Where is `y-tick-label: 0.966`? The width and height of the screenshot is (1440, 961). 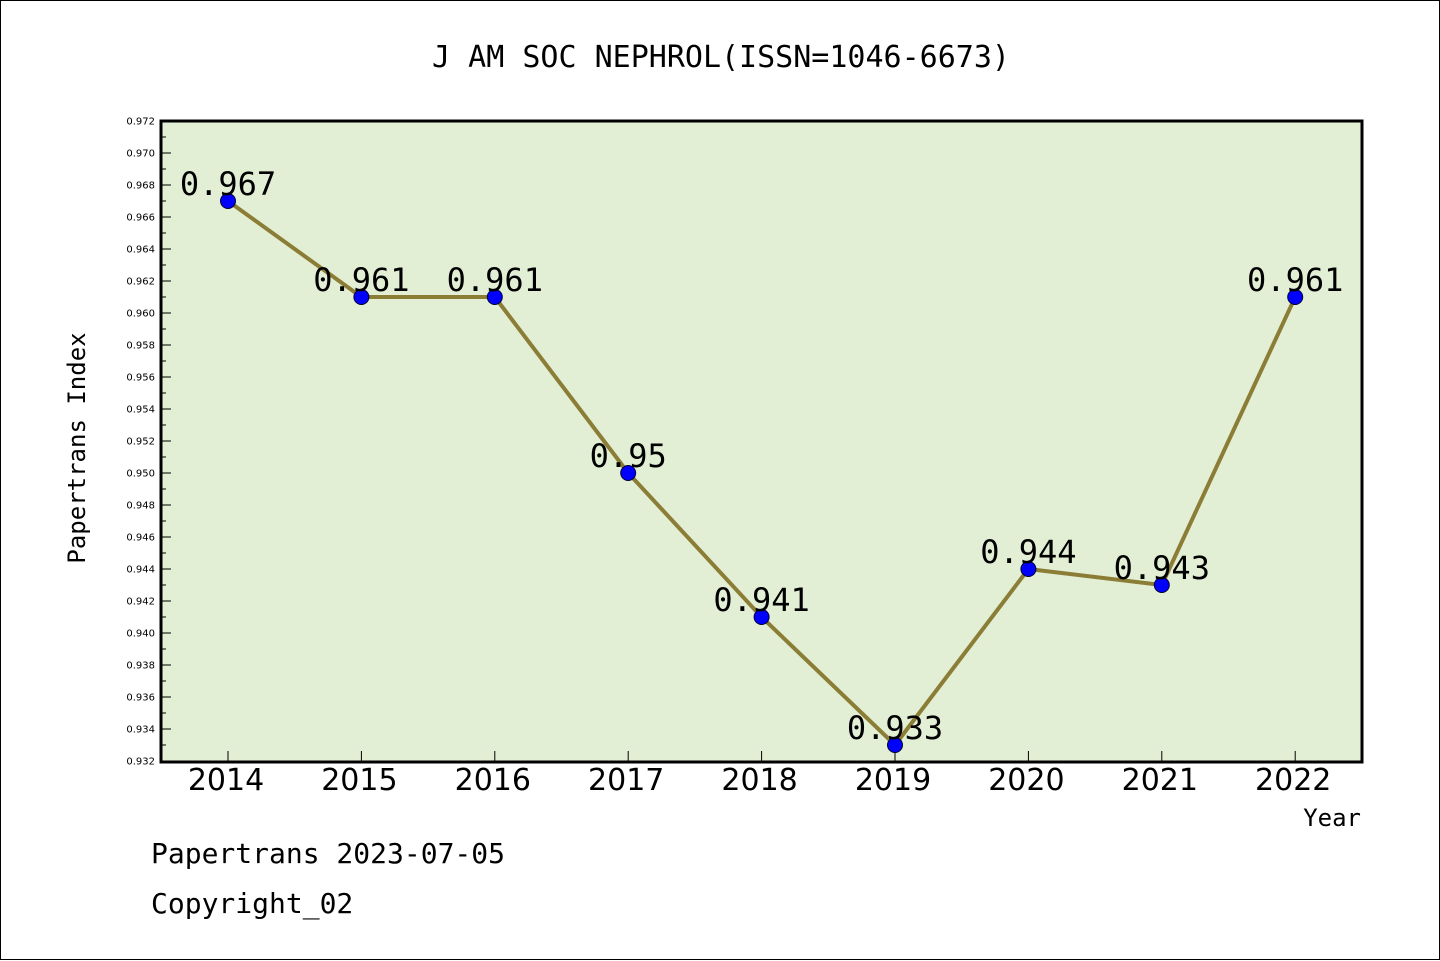 y-tick-label: 0.966 is located at coordinates (140, 218).